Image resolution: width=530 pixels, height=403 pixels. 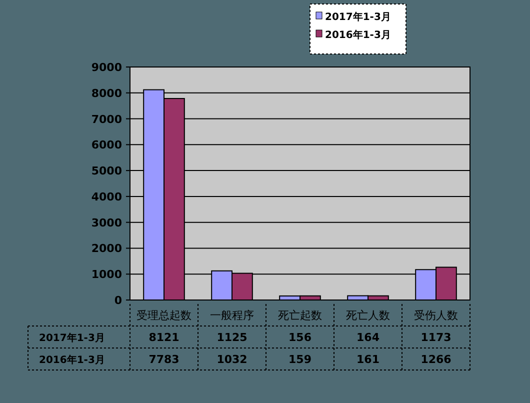 I want to click on data-label: 159, so click(x=300, y=359).